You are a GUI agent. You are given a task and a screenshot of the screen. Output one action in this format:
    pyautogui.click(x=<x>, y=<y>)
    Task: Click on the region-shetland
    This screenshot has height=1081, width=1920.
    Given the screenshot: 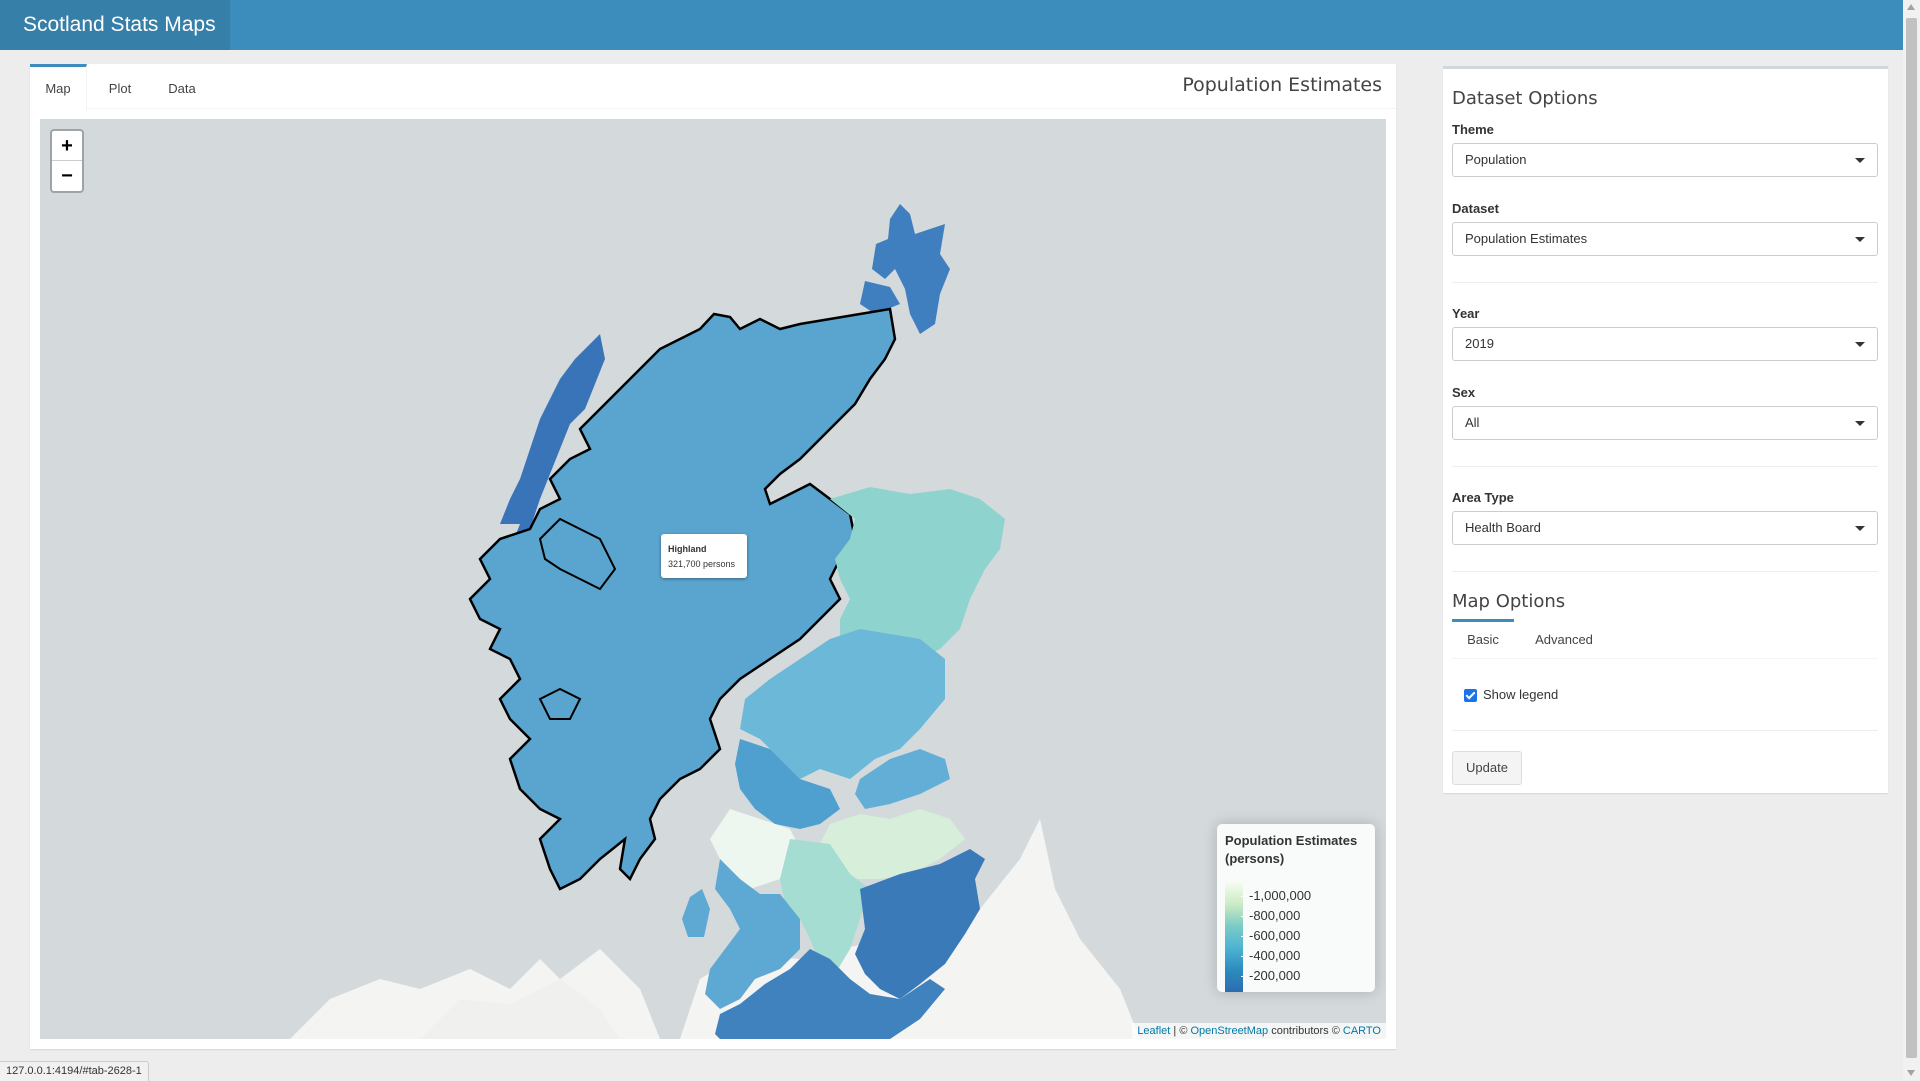 What is the action you would take?
    pyautogui.click(x=911, y=269)
    